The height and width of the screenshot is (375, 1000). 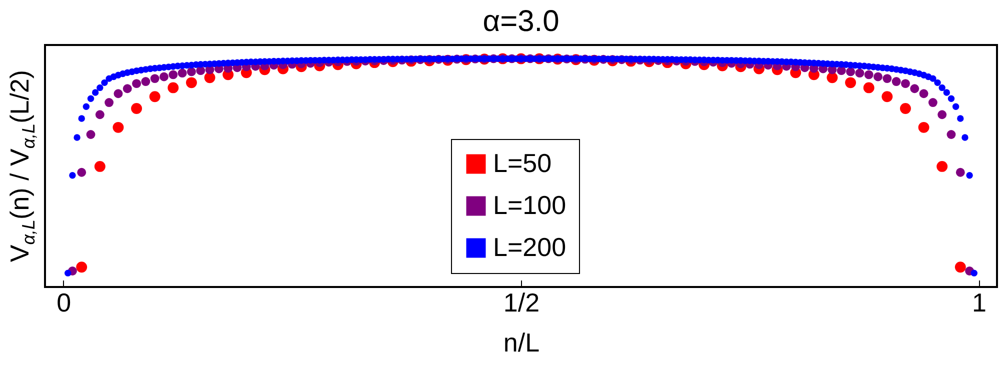 What do you see at coordinates (521, 303) in the screenshot?
I see `x-tick-label: 1/2` at bounding box center [521, 303].